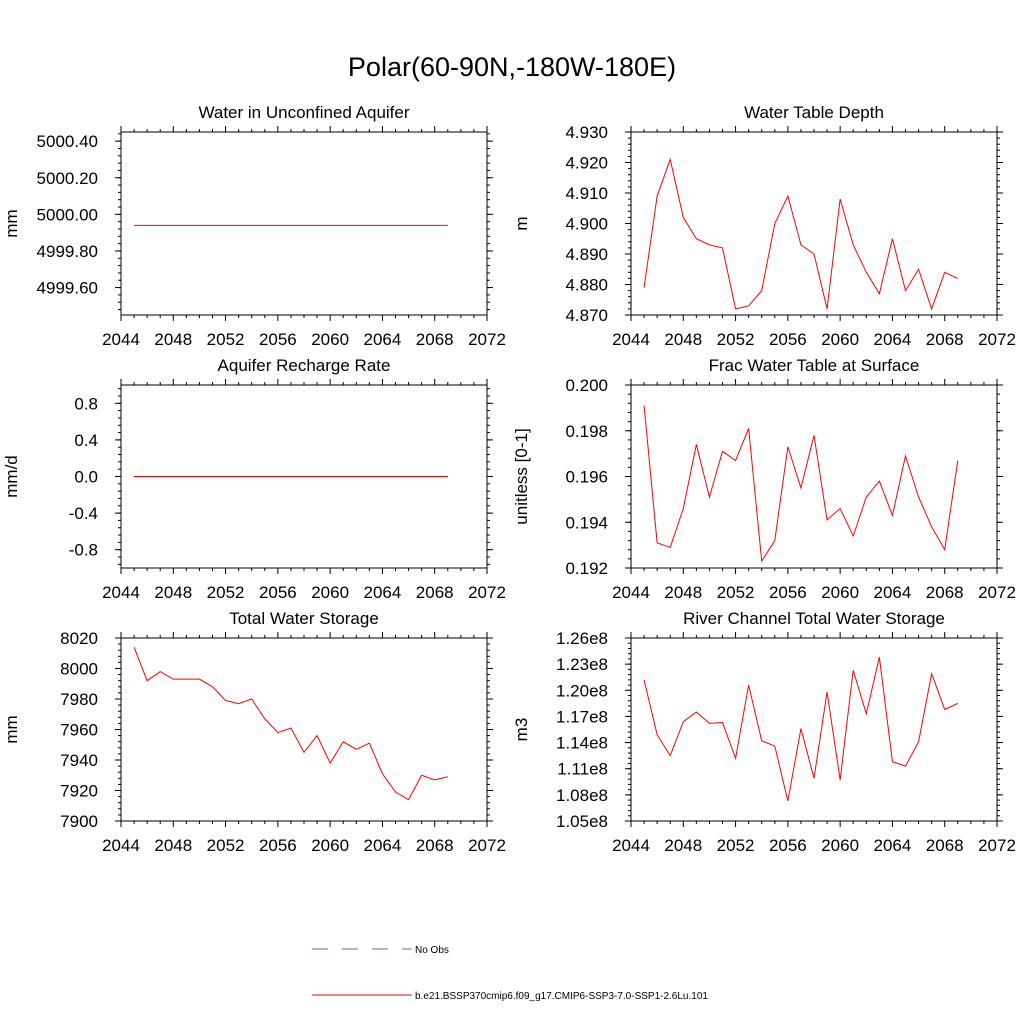 The height and width of the screenshot is (1024, 1024). What do you see at coordinates (586, 431) in the screenshot?
I see `y-tick-label: 0.198` at bounding box center [586, 431].